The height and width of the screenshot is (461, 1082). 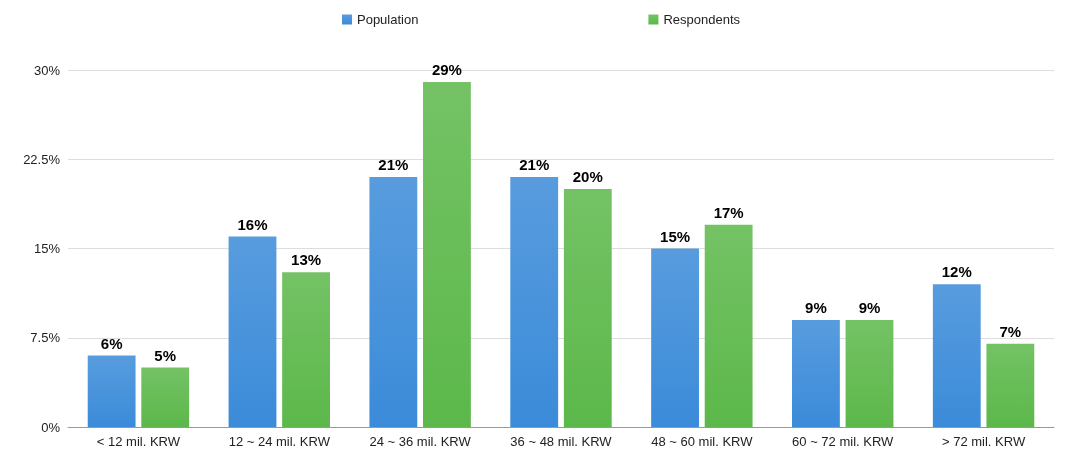 I want to click on x-tick-label: 60 ~ 72 mil. KRW, so click(x=843, y=441).